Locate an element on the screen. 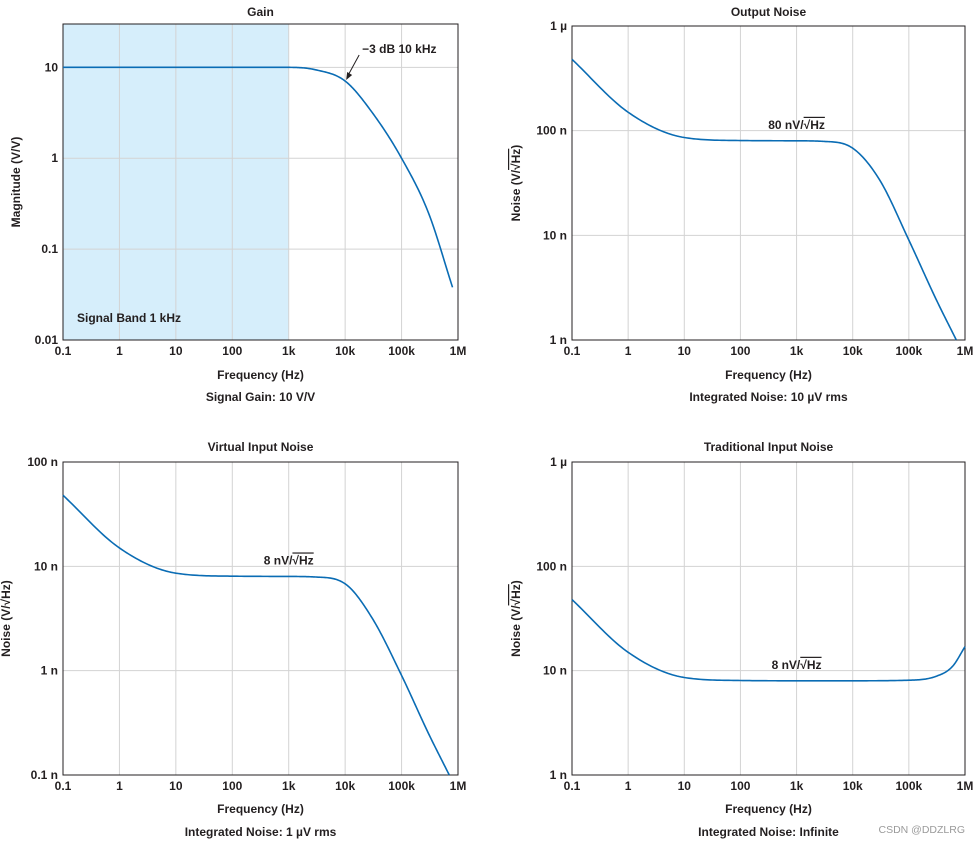 Image resolution: width=979 pixels, height=842 pixels. signal-band-label: Signal Band 1 kHz is located at coordinates (129, 318).